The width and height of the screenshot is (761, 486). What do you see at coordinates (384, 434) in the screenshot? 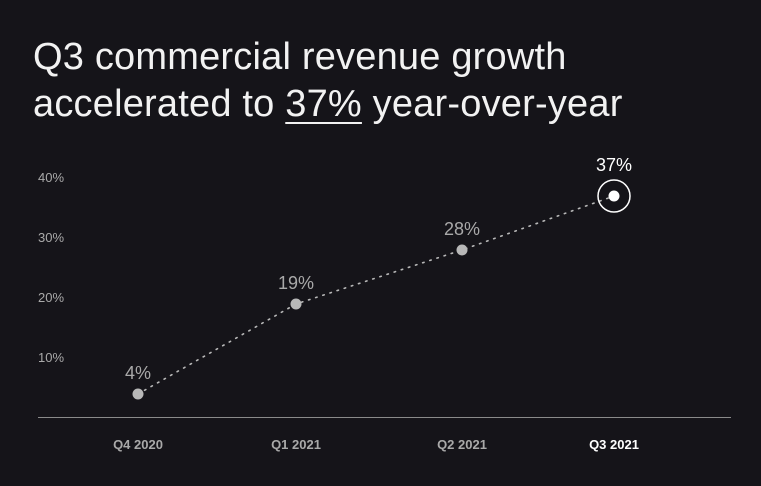
I see `x-axis: Q4 2020 Q1 2021 Q2 2021 Q3 2021` at bounding box center [384, 434].